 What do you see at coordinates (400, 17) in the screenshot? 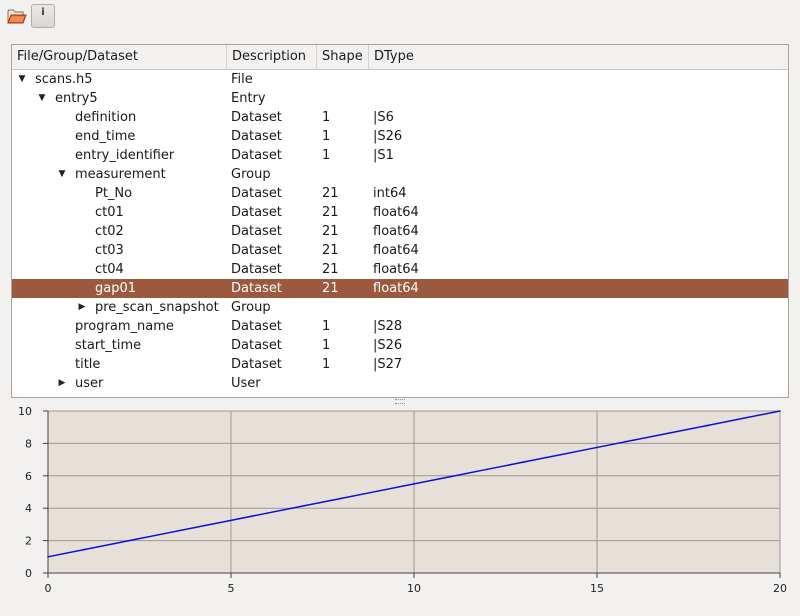
I see `toolbar: i` at bounding box center [400, 17].